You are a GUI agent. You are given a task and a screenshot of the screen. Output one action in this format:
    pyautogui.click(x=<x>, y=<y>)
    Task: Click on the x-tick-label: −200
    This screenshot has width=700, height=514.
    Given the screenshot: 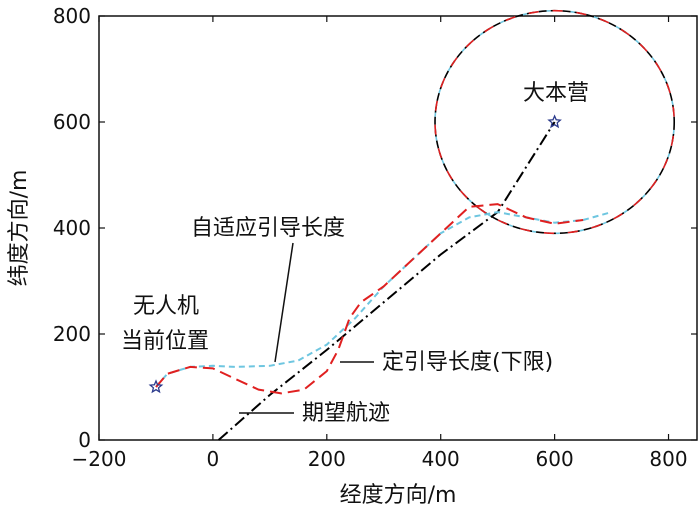 What is the action you would take?
    pyautogui.click(x=99, y=459)
    